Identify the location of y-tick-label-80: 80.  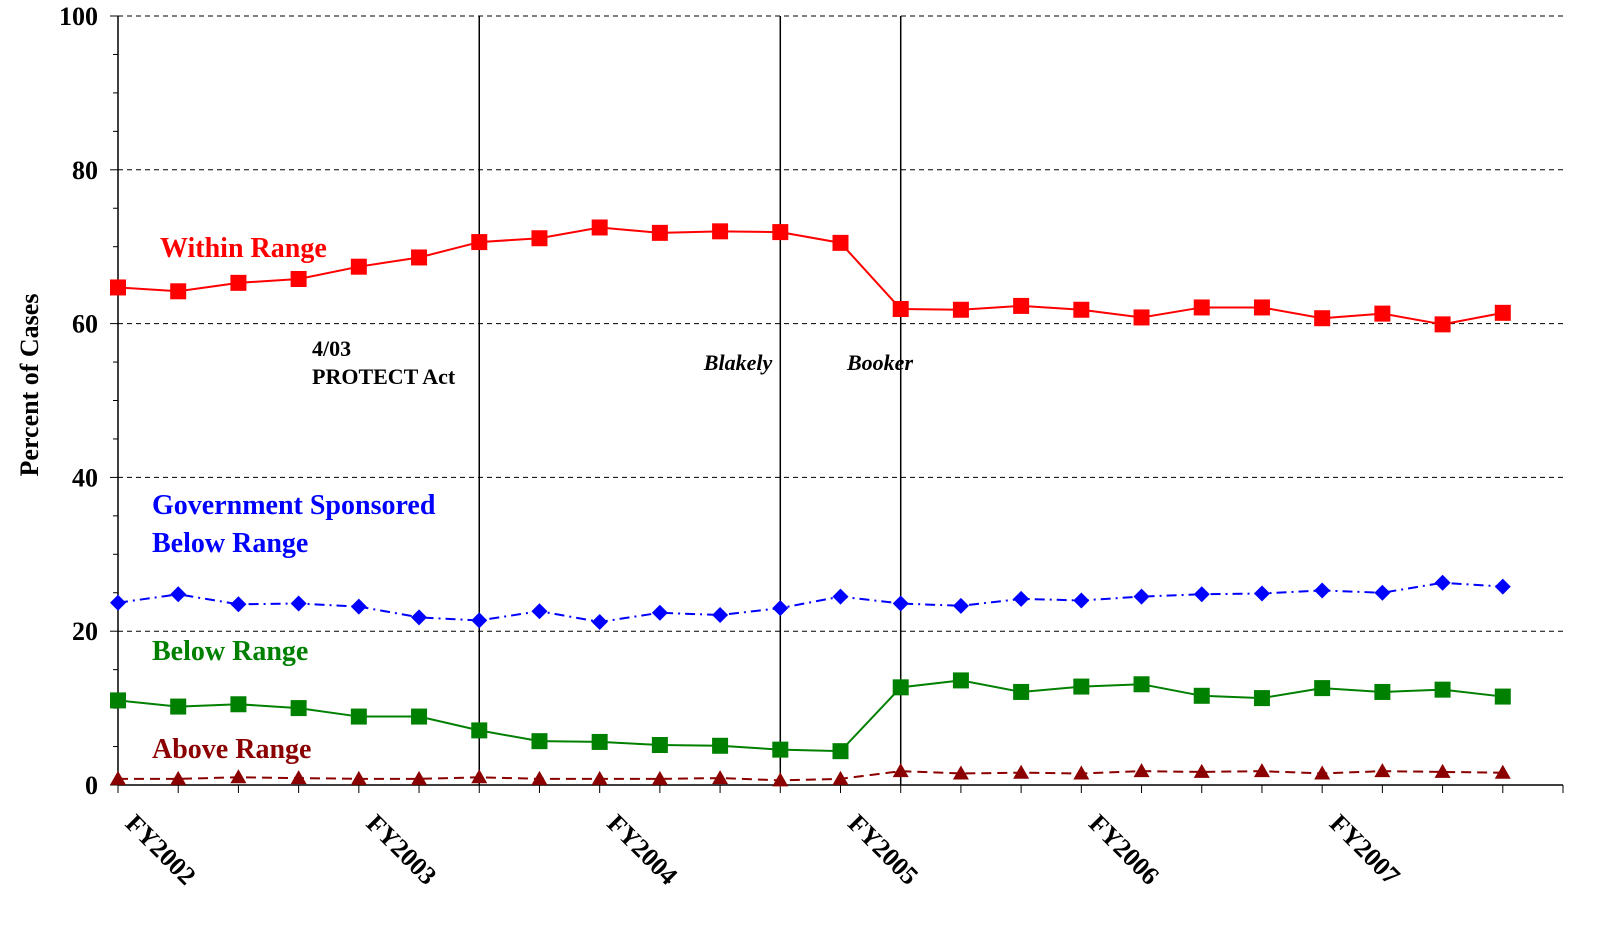
(85, 170).